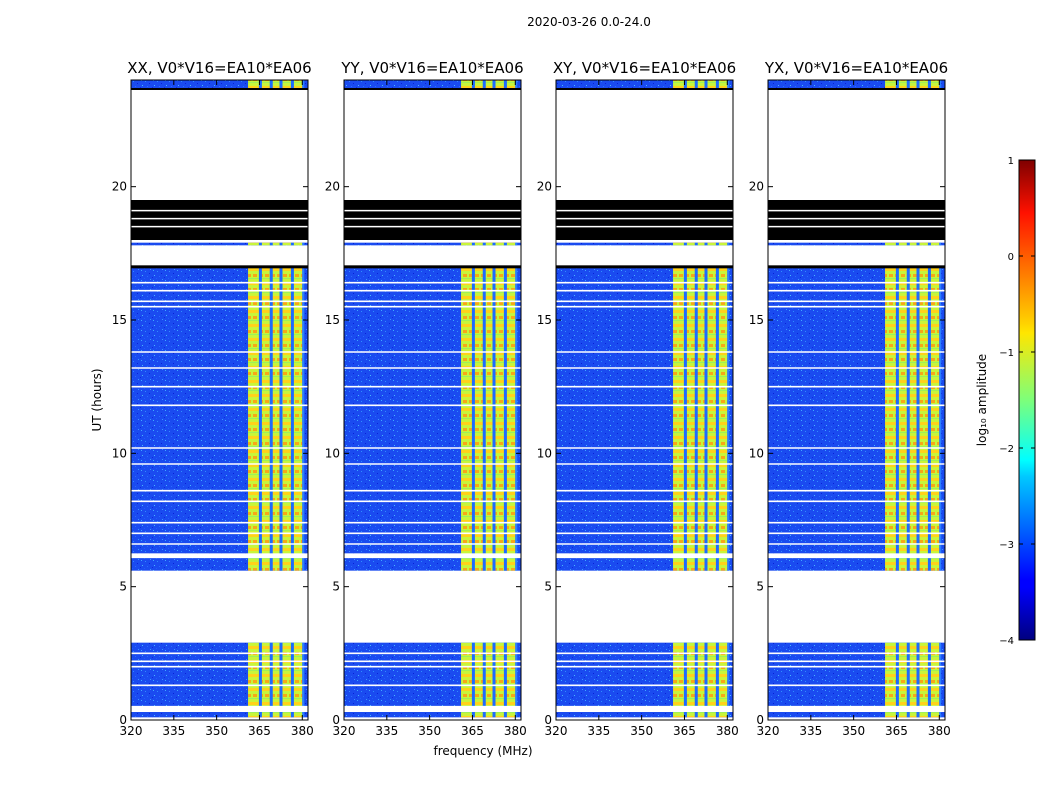 This screenshot has height=800, width=1050. Describe the element at coordinates (1006, 641) in the screenshot. I see `colorbar-tick-label: −4` at that location.